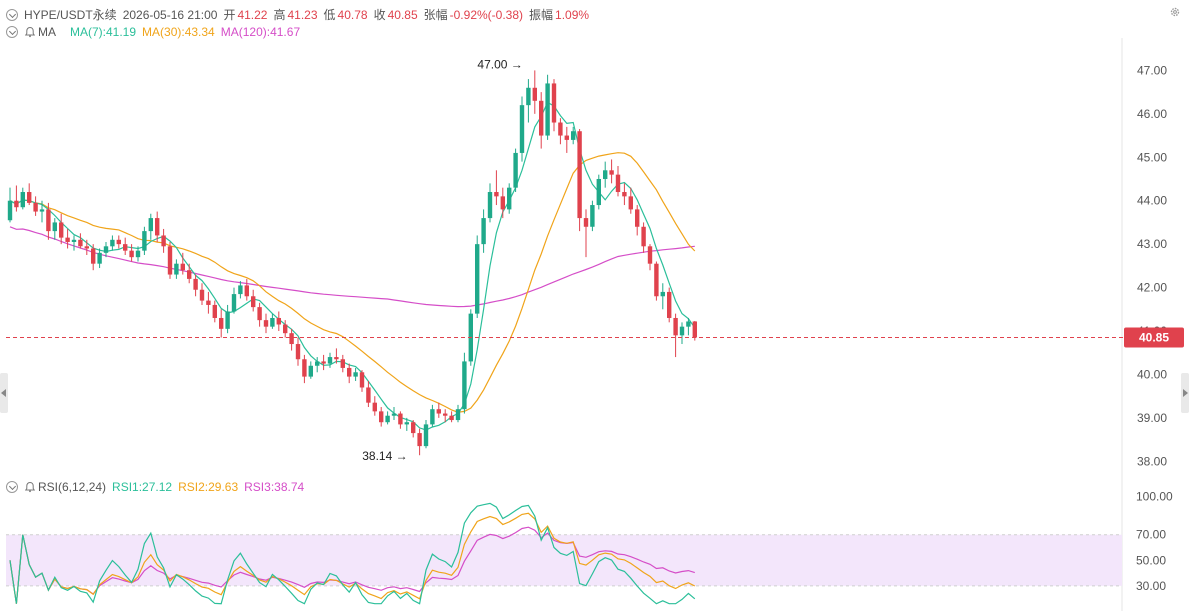  I want to click on rsi-collapse-chevron-icon, so click(12, 487).